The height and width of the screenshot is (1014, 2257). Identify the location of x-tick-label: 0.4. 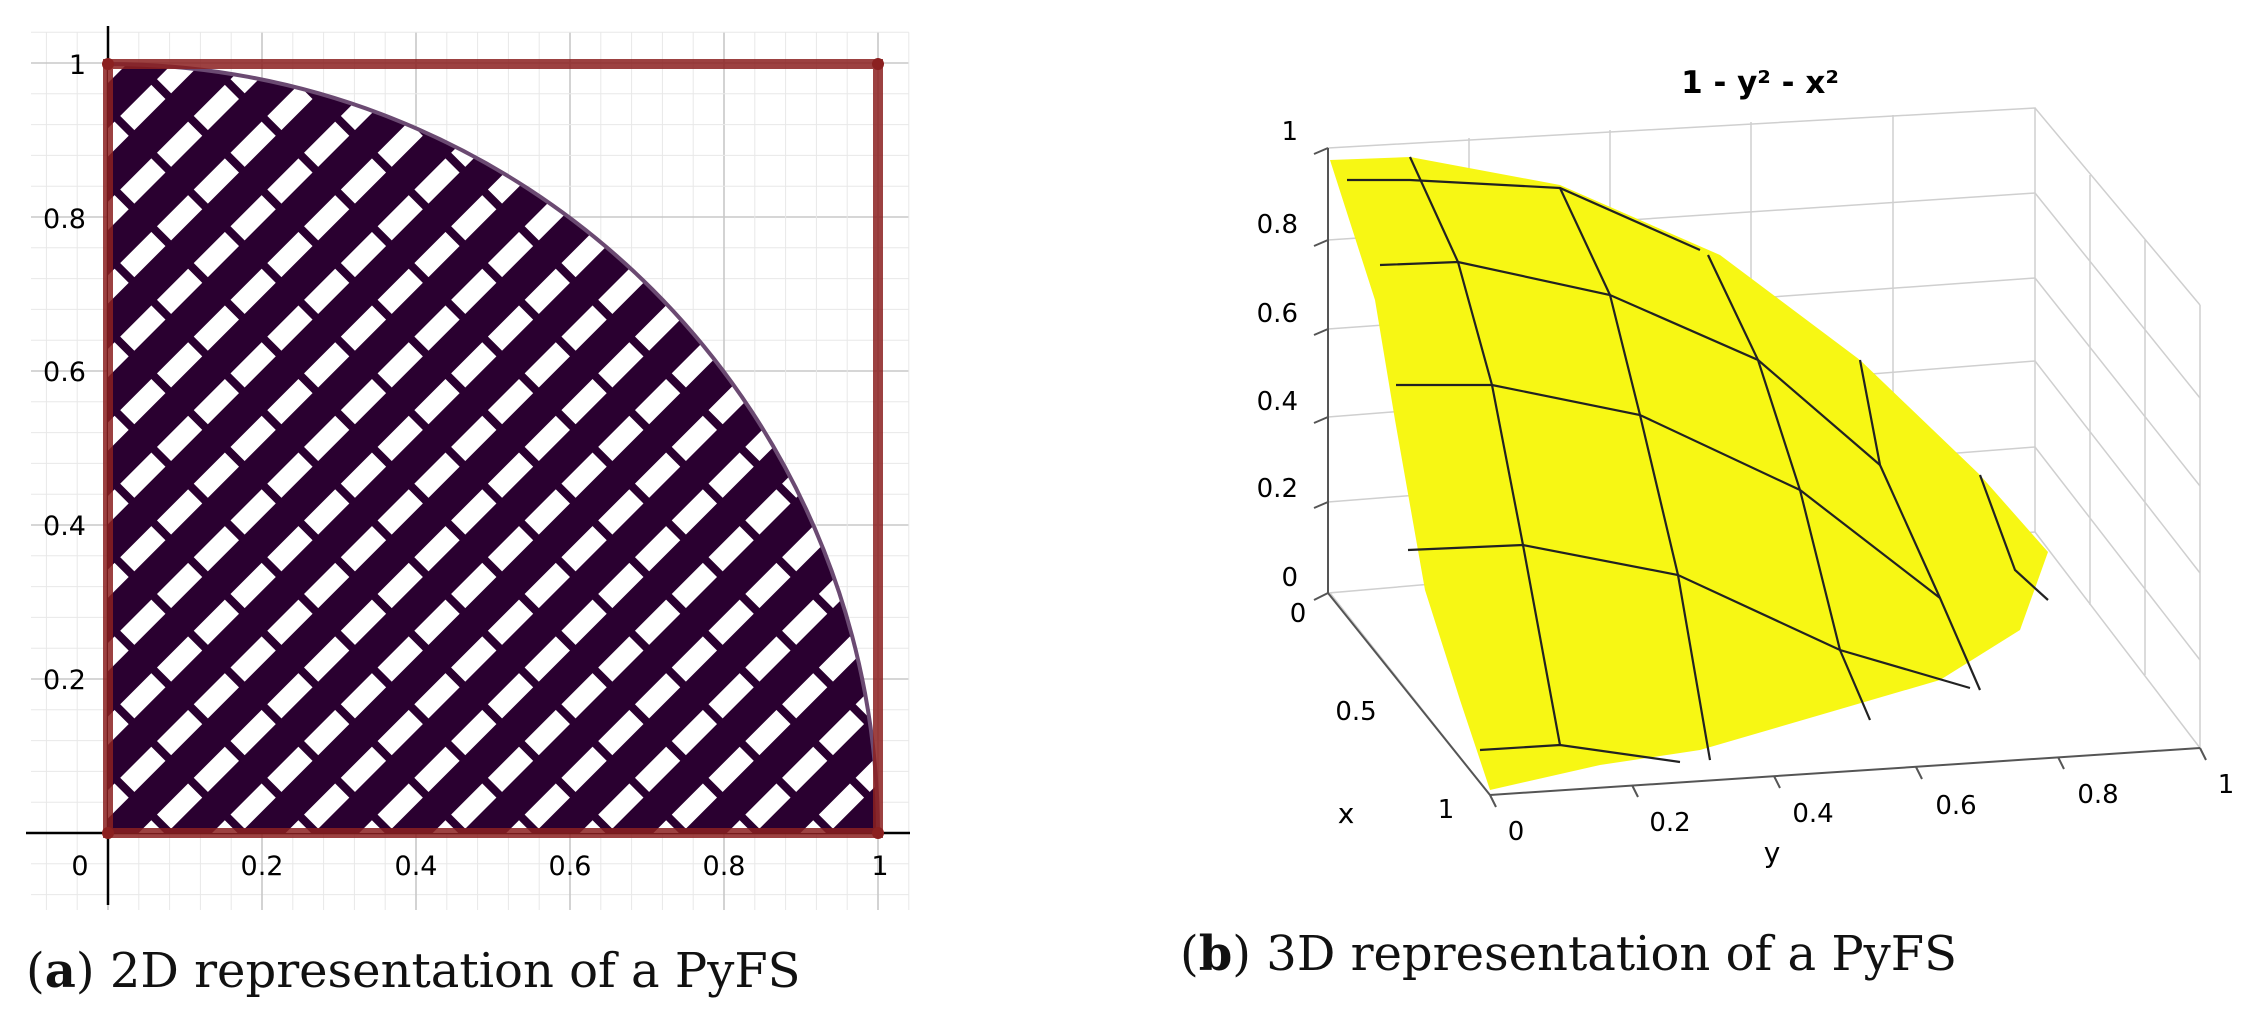
(416, 866).